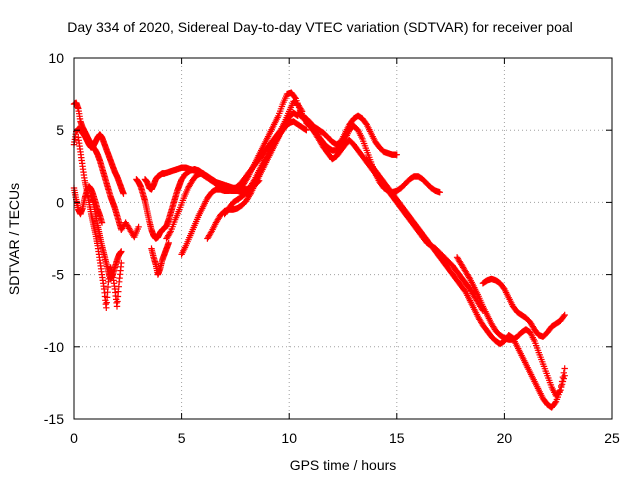 The image size is (640, 480). Describe the element at coordinates (54, 347) in the screenshot. I see `y-tick-label: -10` at that location.